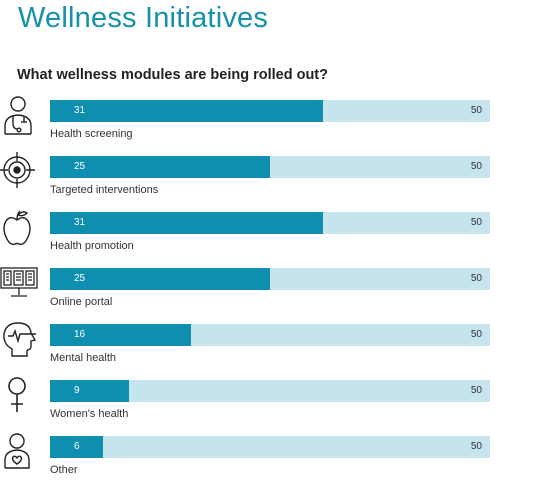 Image resolution: width=537 pixels, height=492 pixels. Describe the element at coordinates (268, 462) in the screenshot. I see `bar-row-other: 6 50 Other` at that location.